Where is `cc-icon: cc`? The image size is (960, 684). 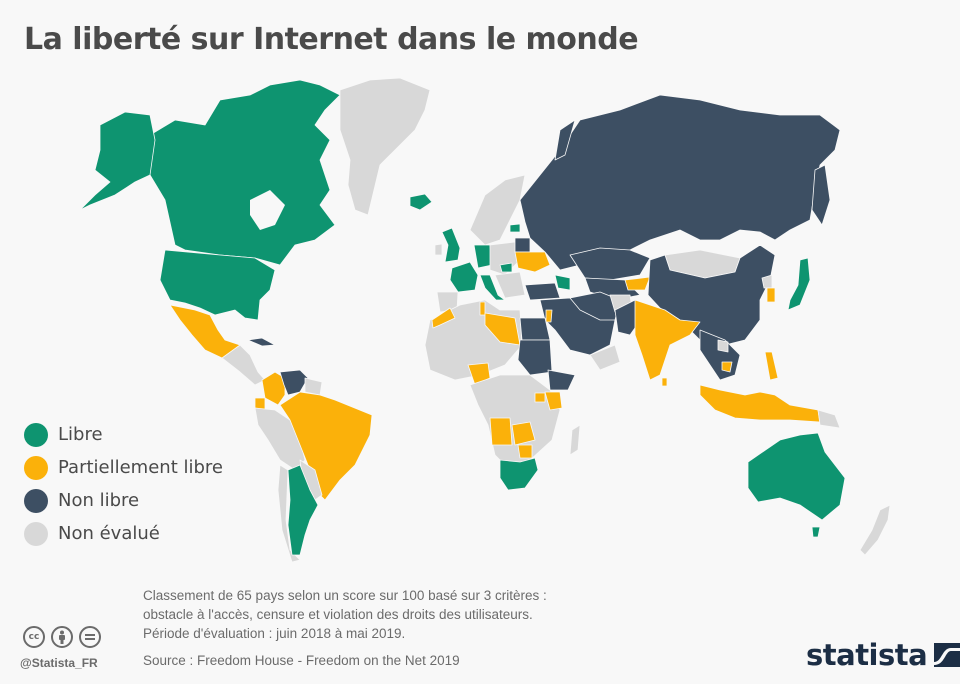
cc-icon: cc is located at coordinates (34, 637).